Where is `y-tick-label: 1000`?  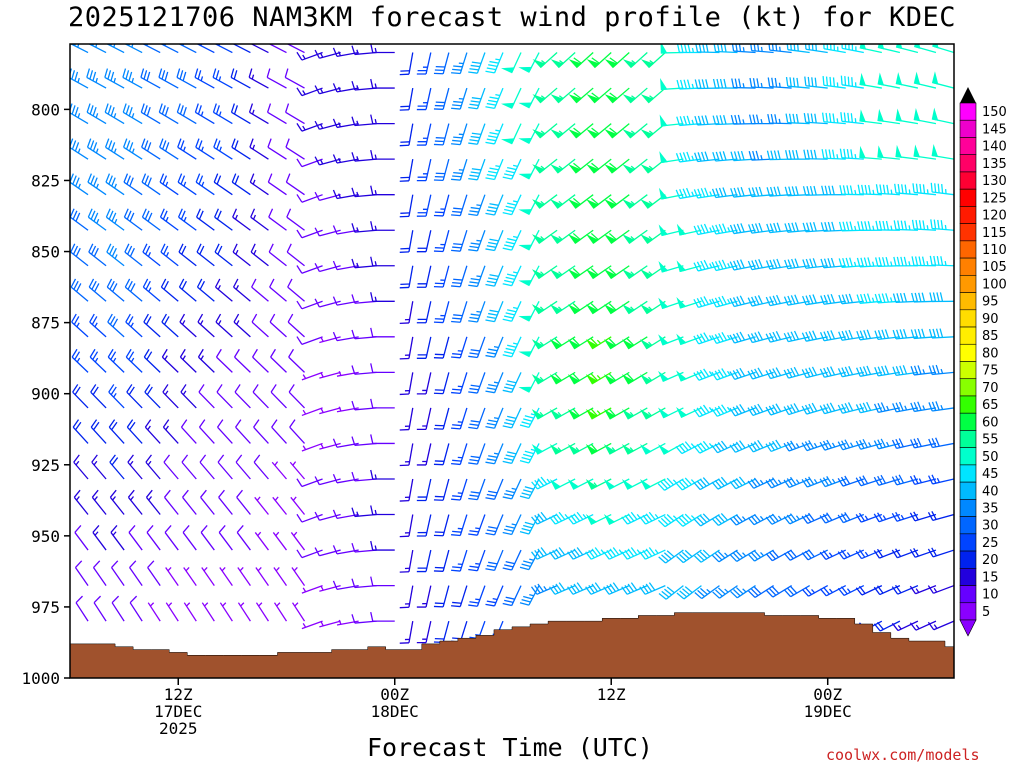
y-tick-label: 1000 is located at coordinates (40, 678).